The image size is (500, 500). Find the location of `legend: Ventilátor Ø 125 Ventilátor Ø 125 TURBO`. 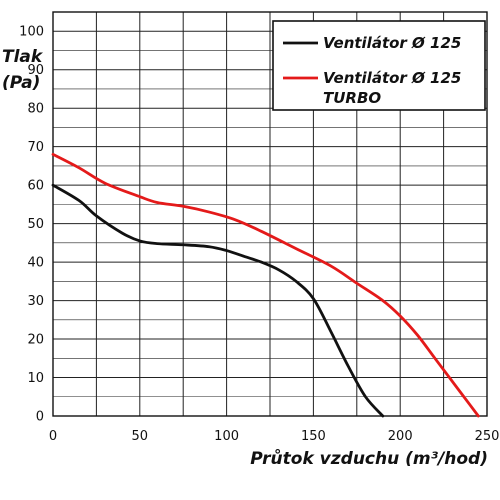

legend: Ventilátor Ø 125 Ventilátor Ø 125 TURBO is located at coordinates (379, 65).